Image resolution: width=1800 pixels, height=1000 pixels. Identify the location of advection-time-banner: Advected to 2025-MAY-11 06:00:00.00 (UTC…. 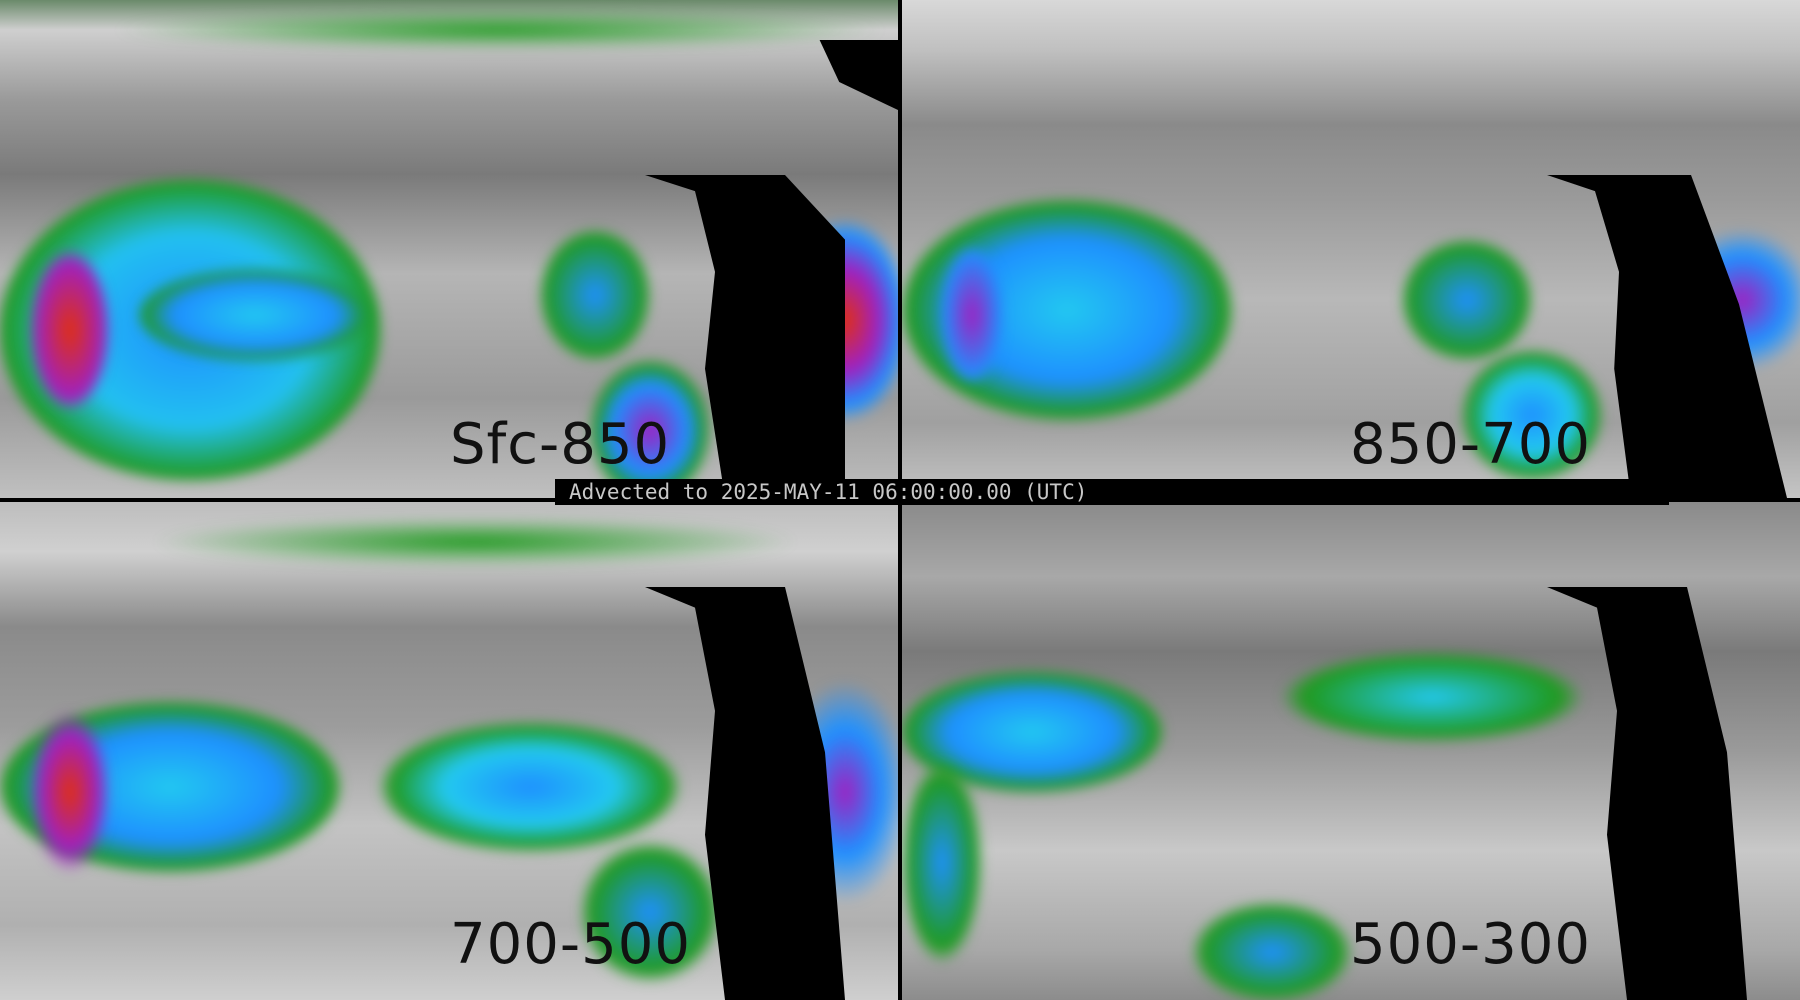
(1112, 492).